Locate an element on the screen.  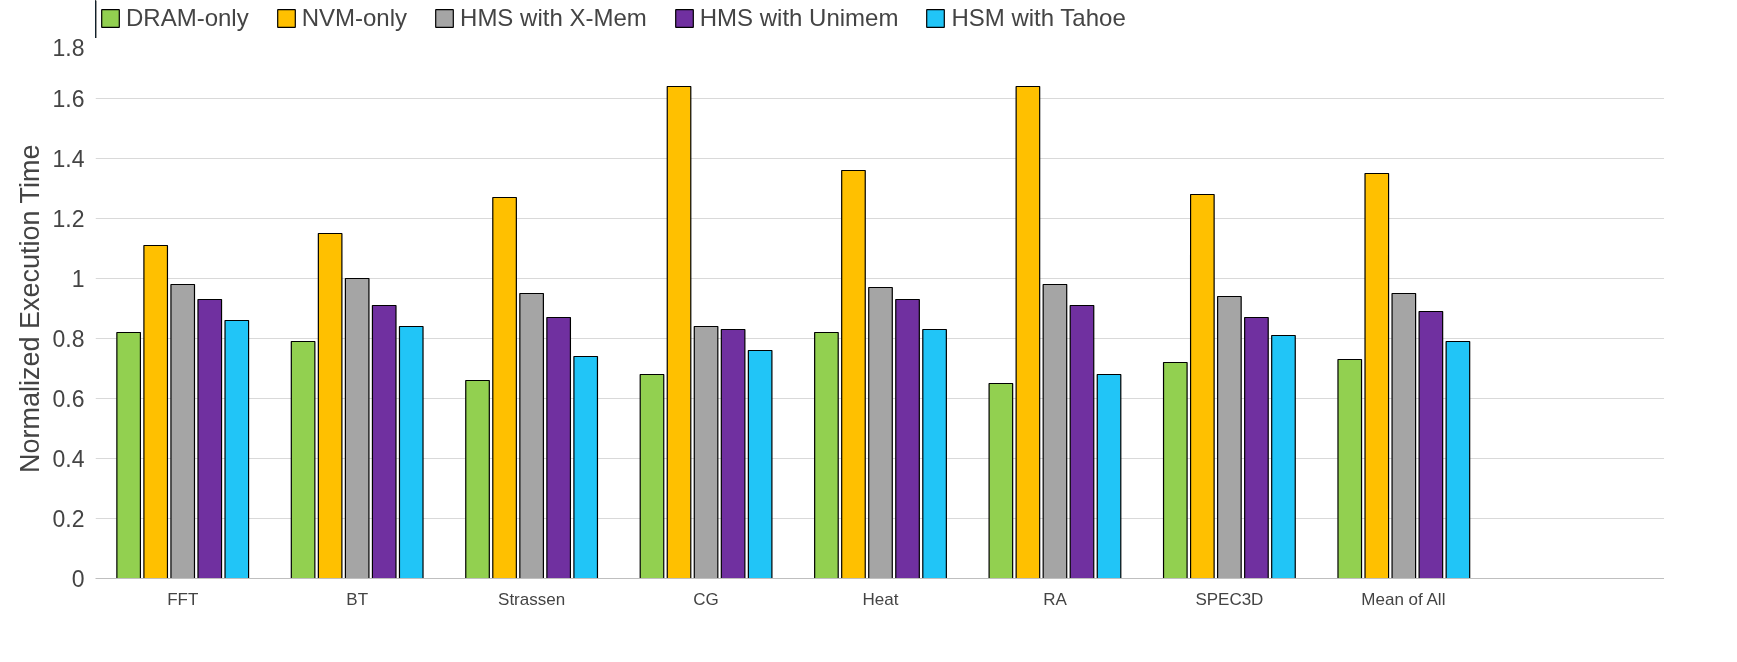
legend-label: HMS with X-Mem is located at coordinates (553, 18).